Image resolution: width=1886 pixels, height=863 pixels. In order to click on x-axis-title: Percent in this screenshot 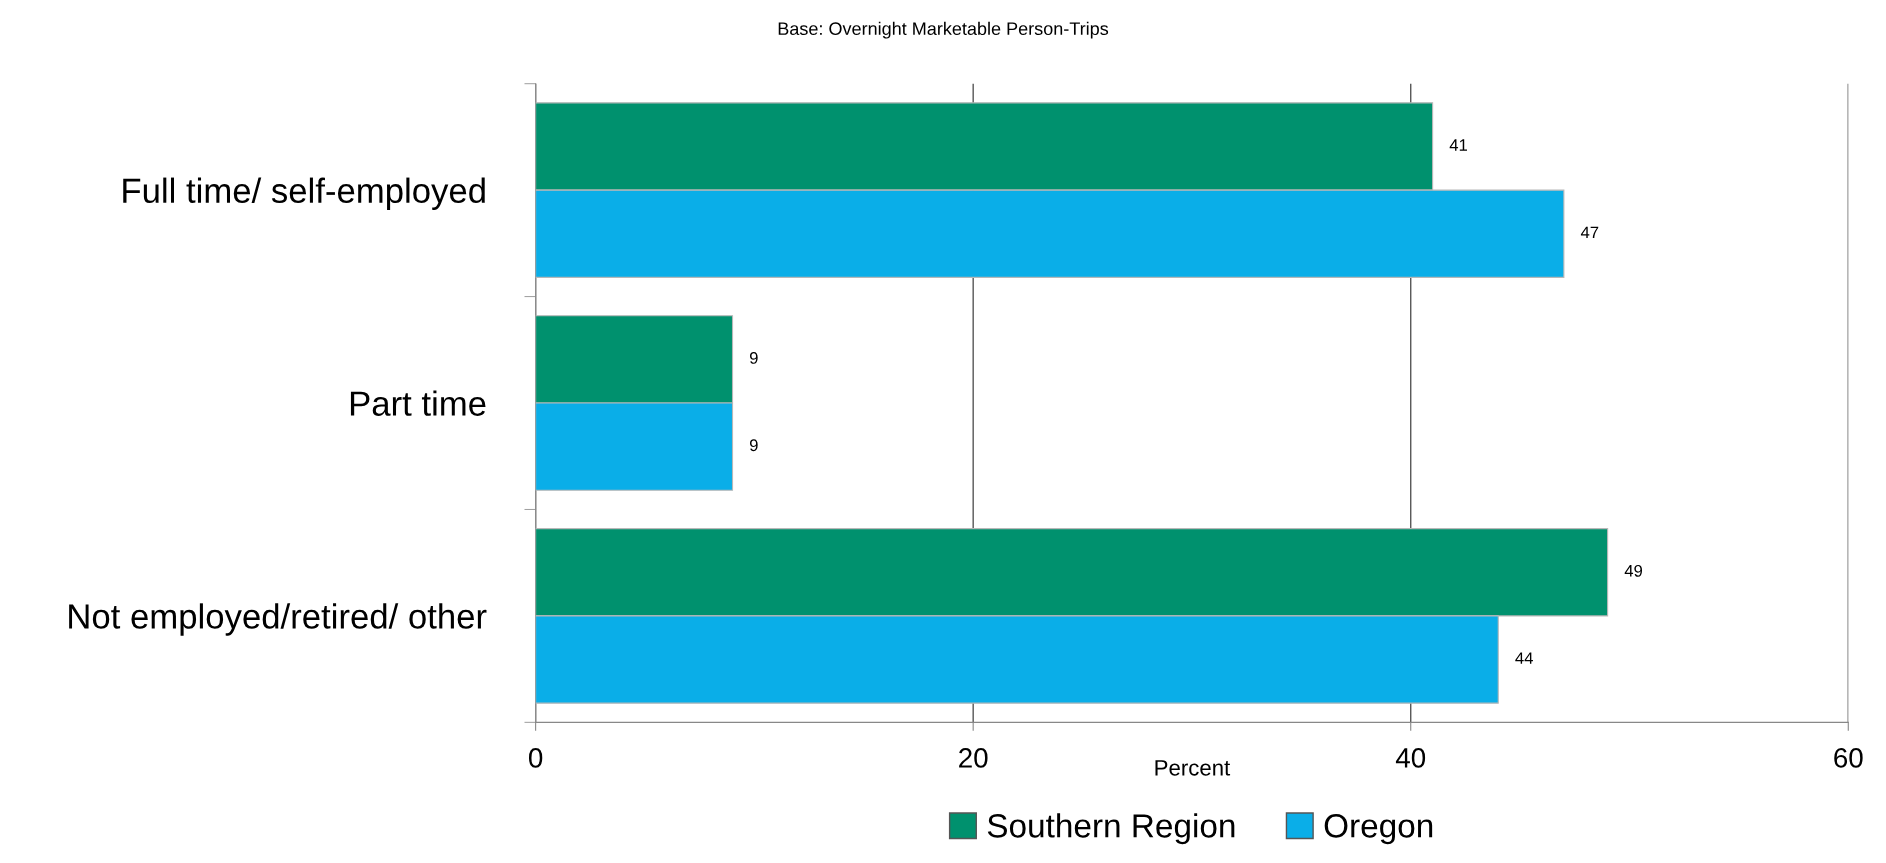, I will do `click(1193, 768)`.